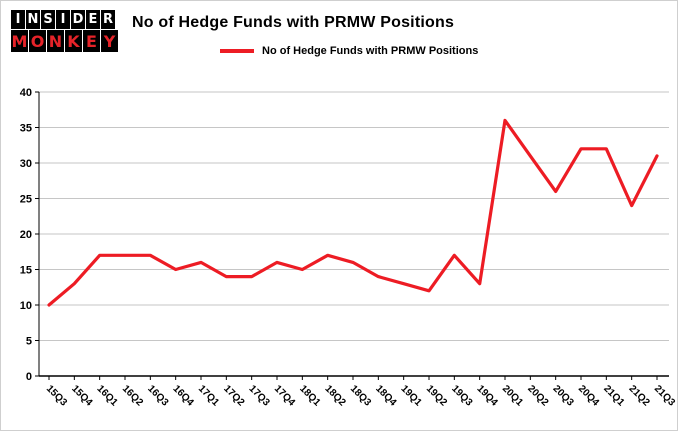 The width and height of the screenshot is (678, 431). I want to click on x-axis-label: 18Q2, so click(335, 395).